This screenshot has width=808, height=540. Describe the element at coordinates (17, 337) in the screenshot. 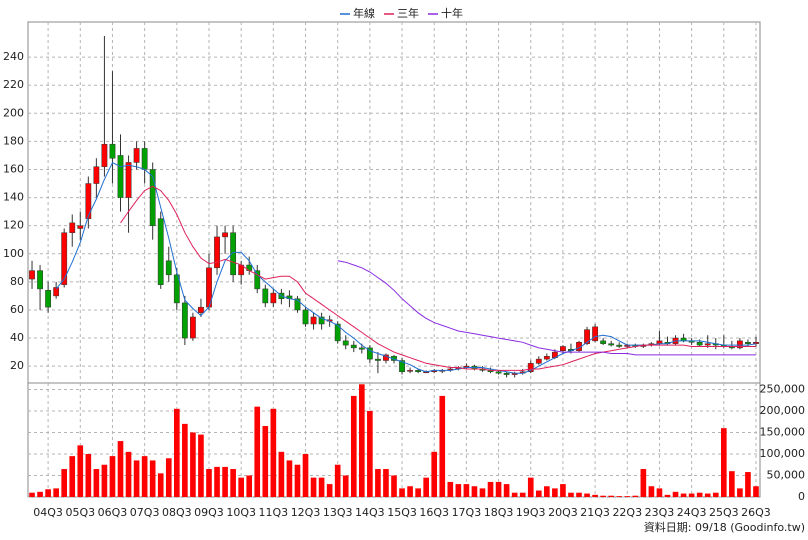

I see `y-tick-label: 40` at that location.